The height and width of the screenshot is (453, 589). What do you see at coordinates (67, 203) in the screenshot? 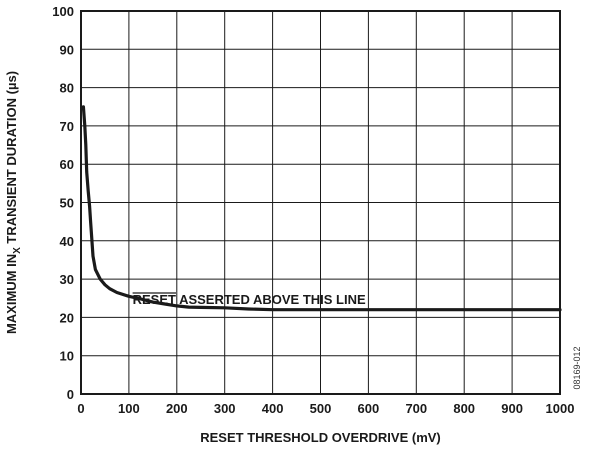
I see `y-tick-label: 50` at bounding box center [67, 203].